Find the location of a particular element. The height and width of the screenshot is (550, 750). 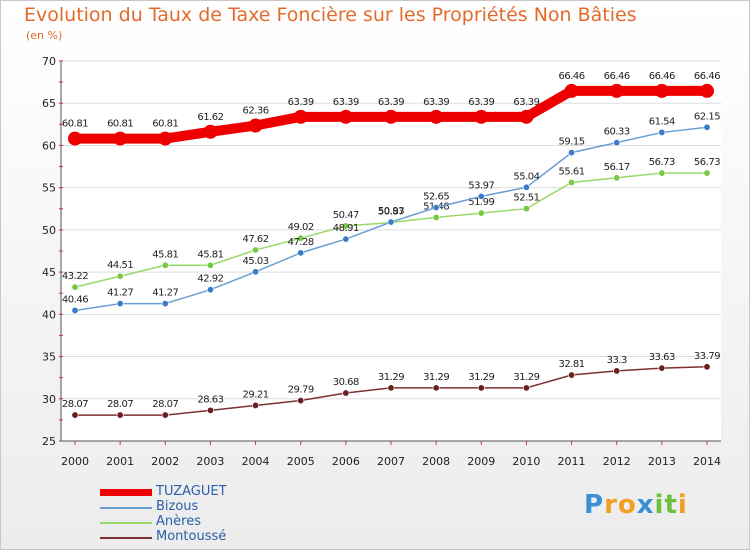

point-montousse-2012 is located at coordinates (617, 371).